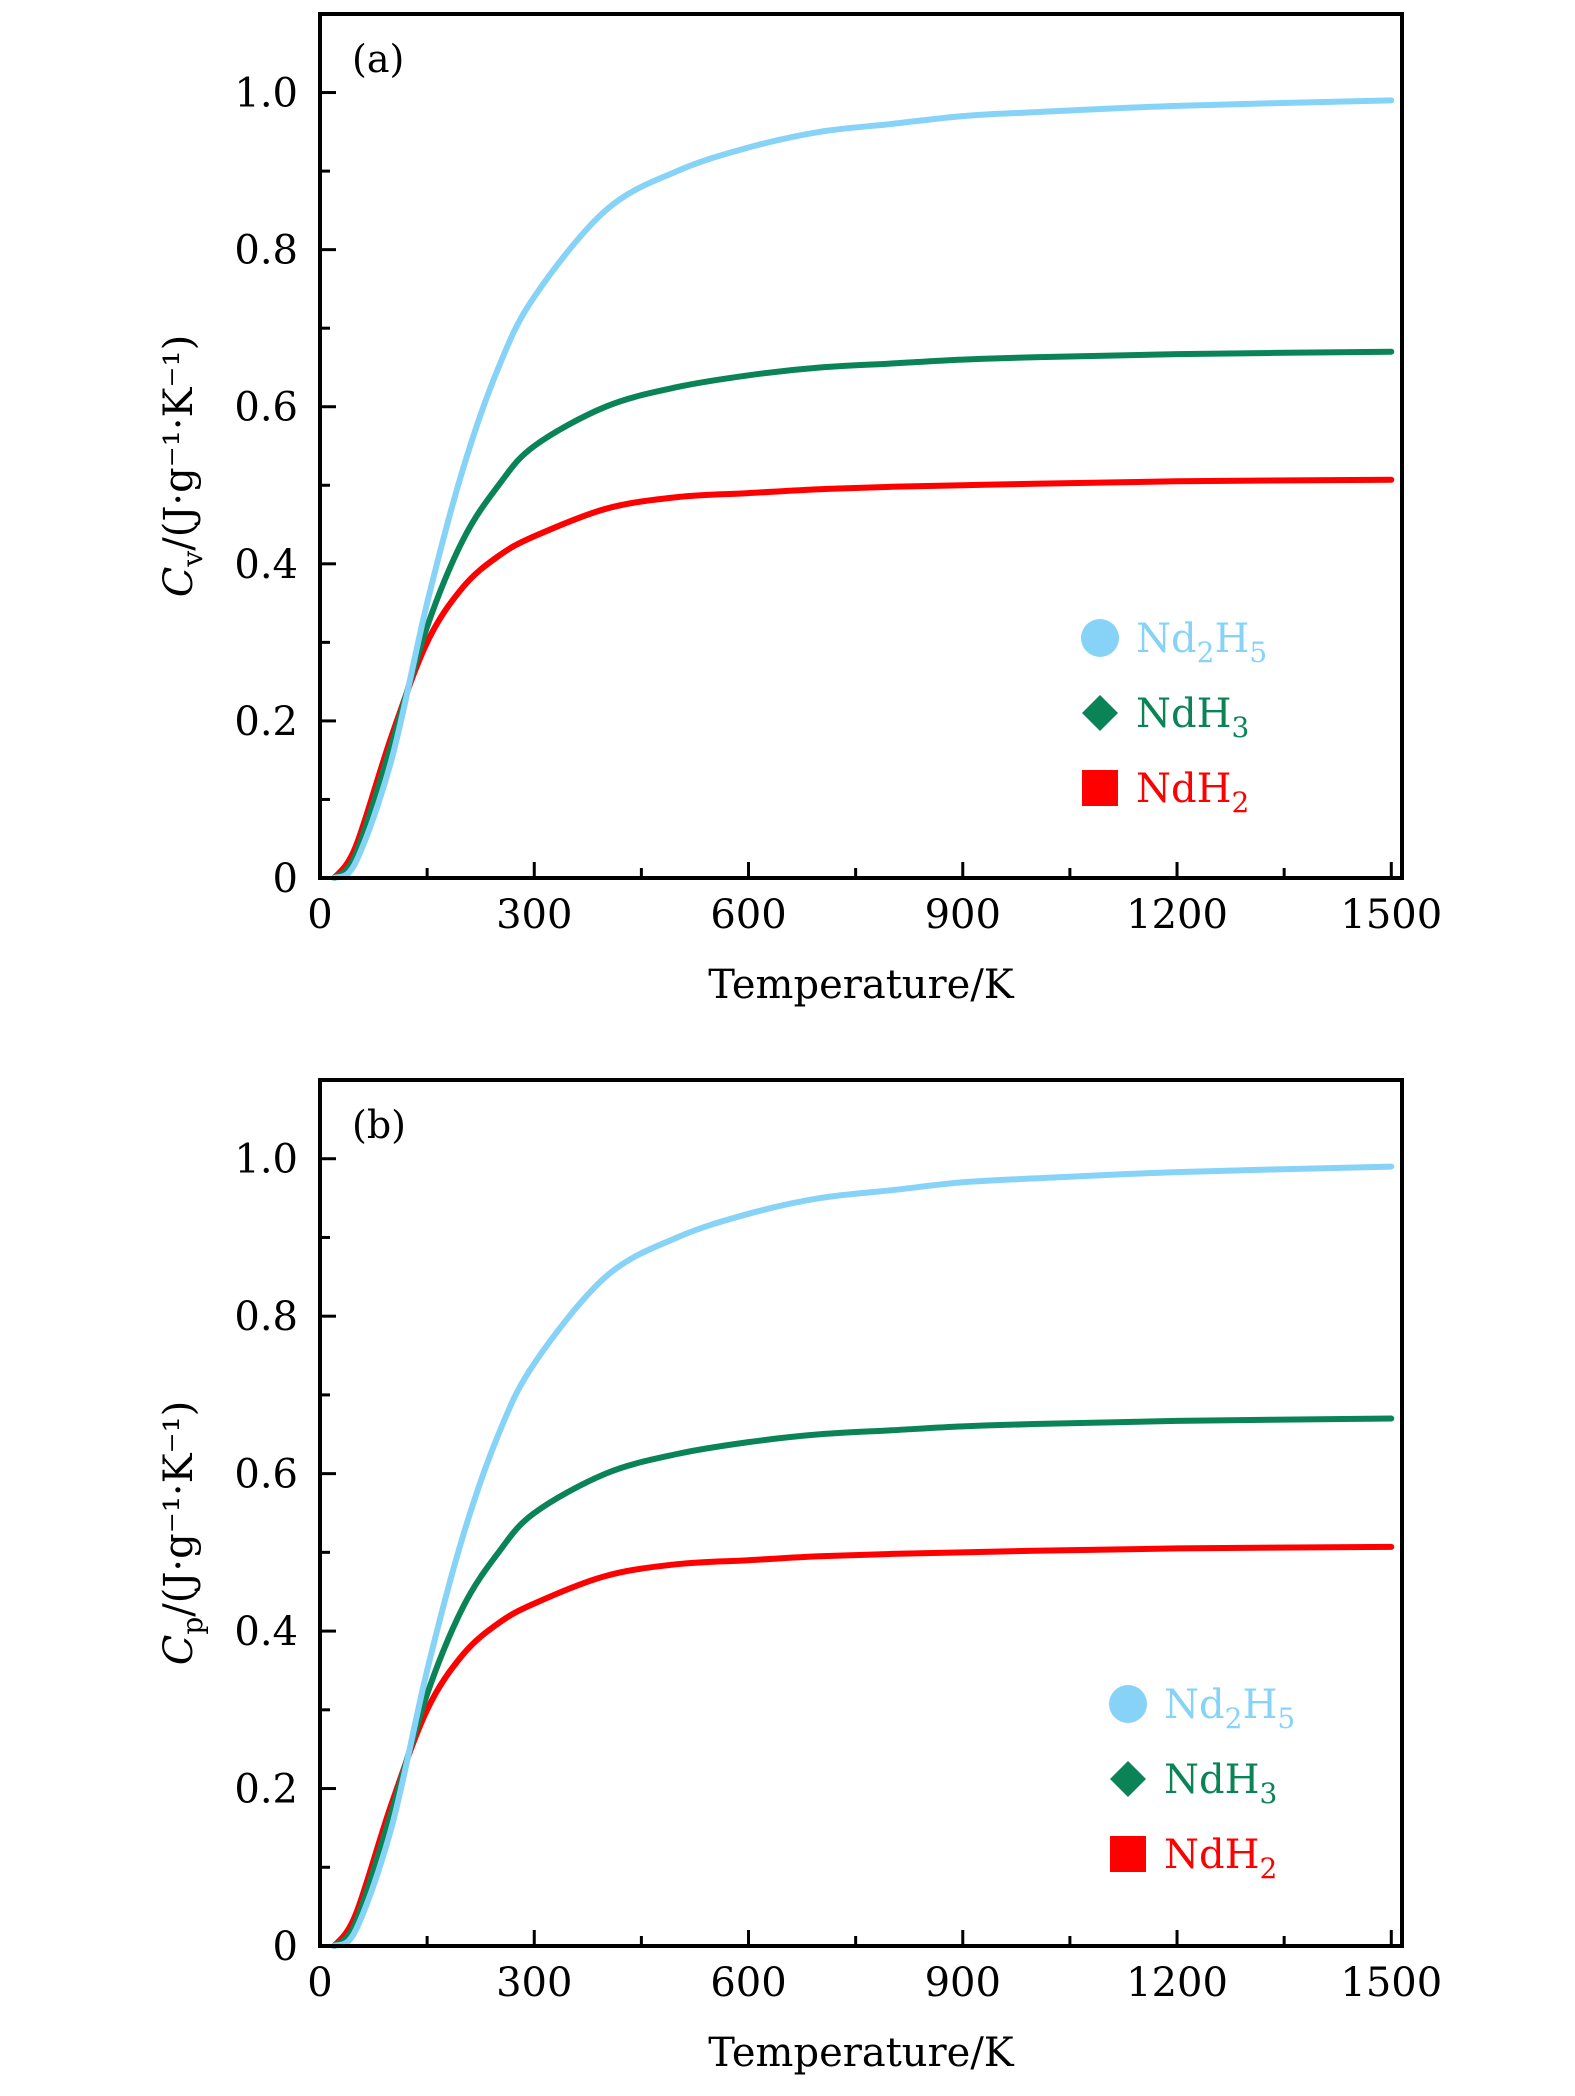 This screenshot has width=1575, height=2096. I want to click on y-axis-title: Cv/(J·g⁻¹·K⁻¹), so click(182, 466).